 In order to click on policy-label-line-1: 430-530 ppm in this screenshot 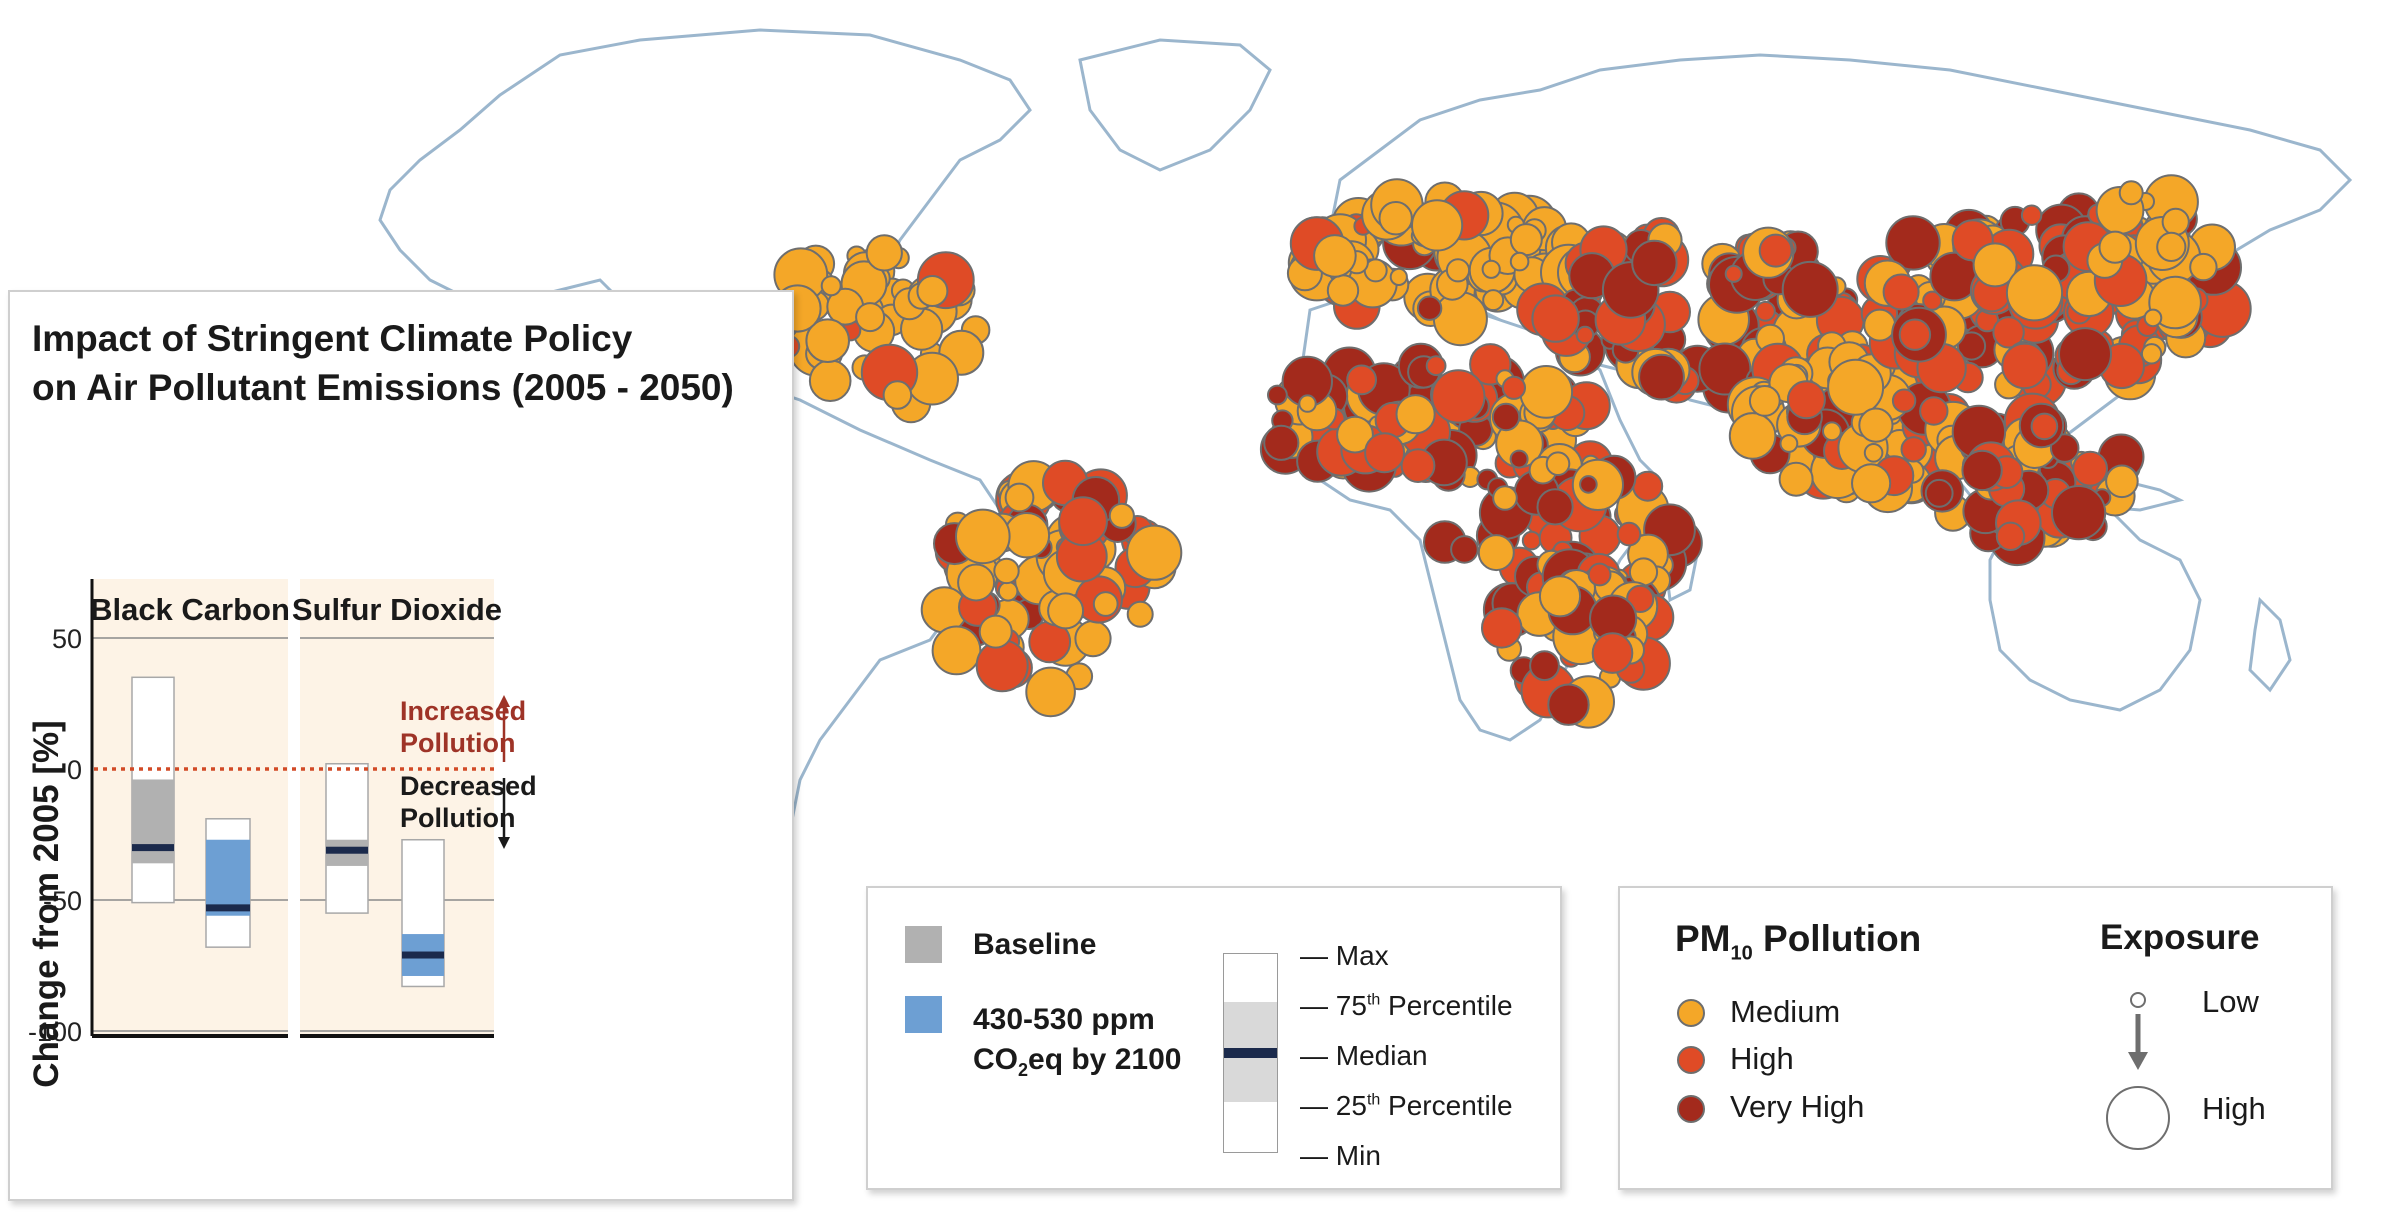, I will do `click(1064, 1019)`.